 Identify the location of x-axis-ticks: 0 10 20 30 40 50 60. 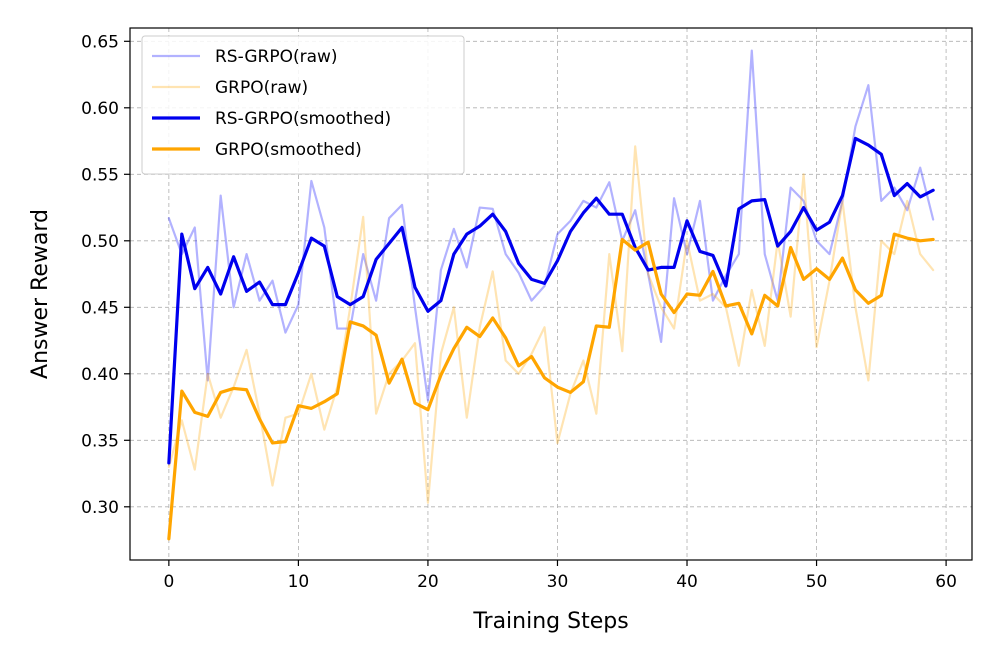
(560, 576).